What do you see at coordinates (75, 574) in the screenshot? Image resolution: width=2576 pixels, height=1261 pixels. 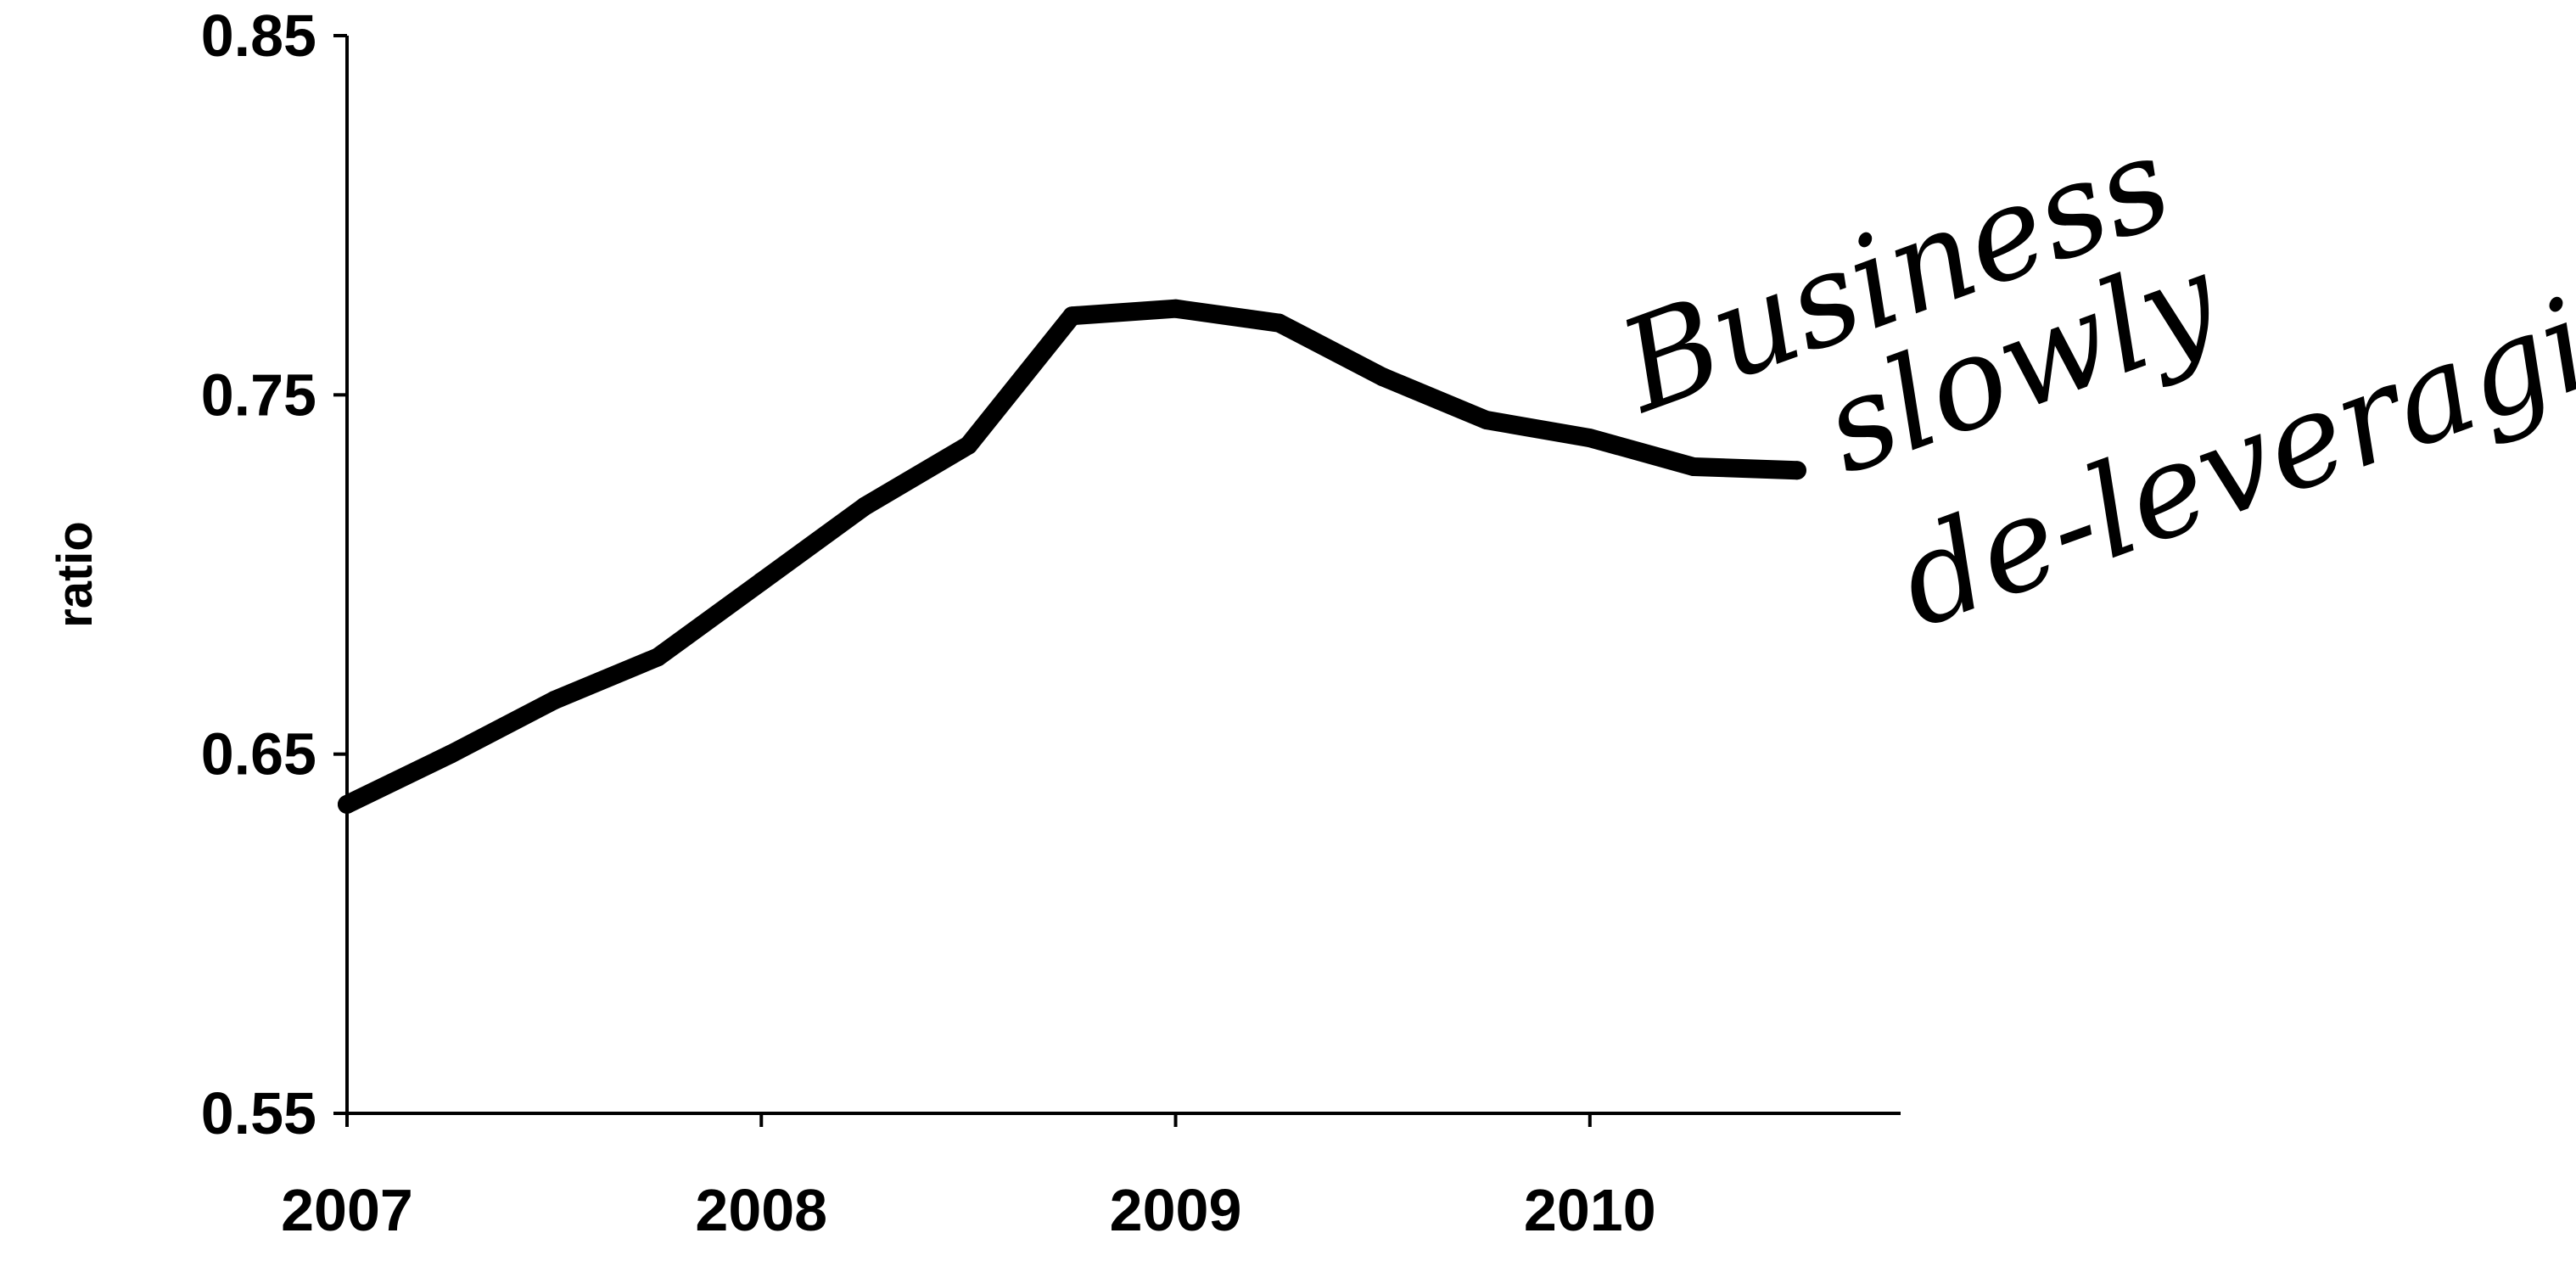 I see `y-axis-title: ratio` at bounding box center [75, 574].